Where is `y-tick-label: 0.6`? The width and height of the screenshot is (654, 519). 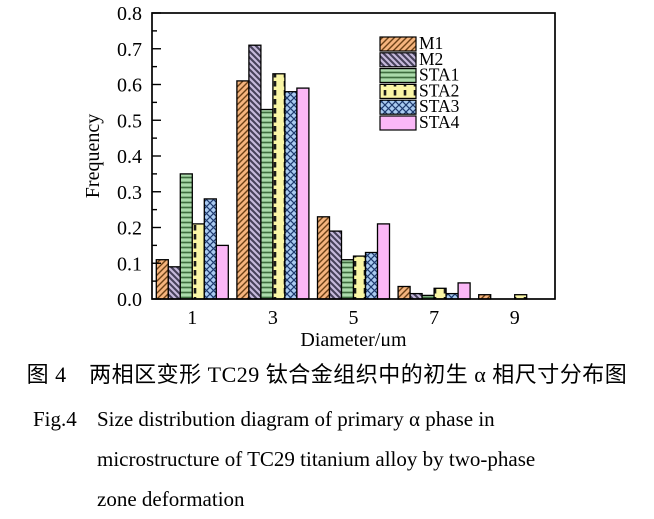
y-tick-label: 0.6 is located at coordinates (129, 86).